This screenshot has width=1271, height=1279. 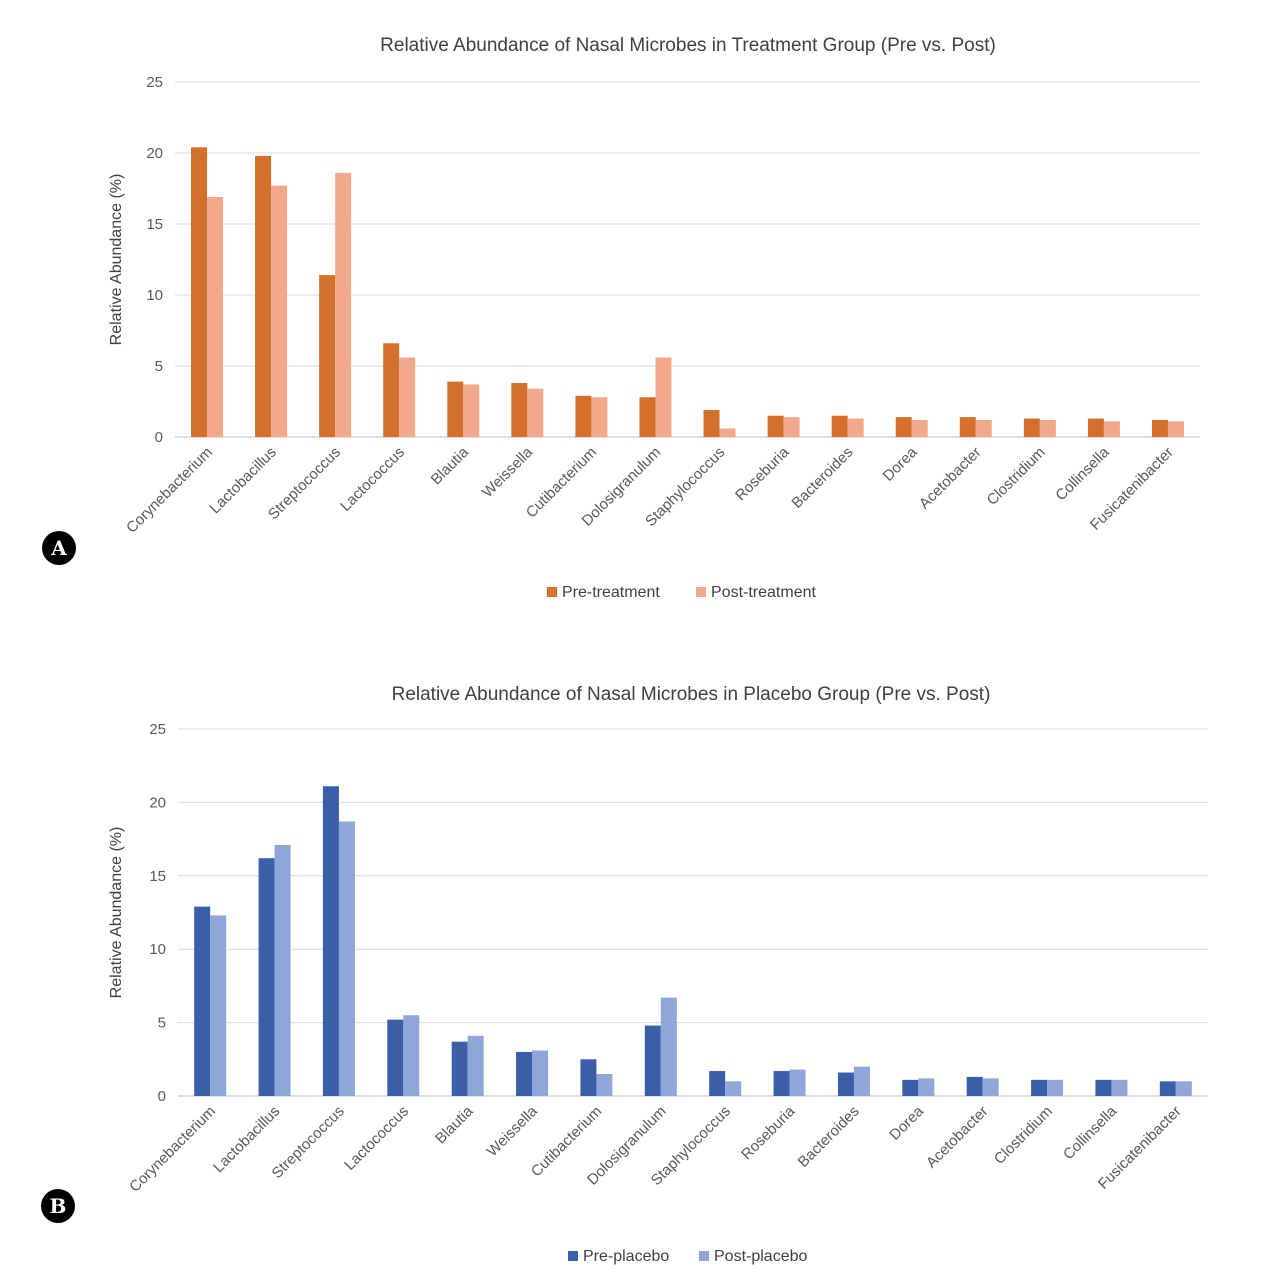 What do you see at coordinates (58, 1206) in the screenshot?
I see `placebo-panel-badge` at bounding box center [58, 1206].